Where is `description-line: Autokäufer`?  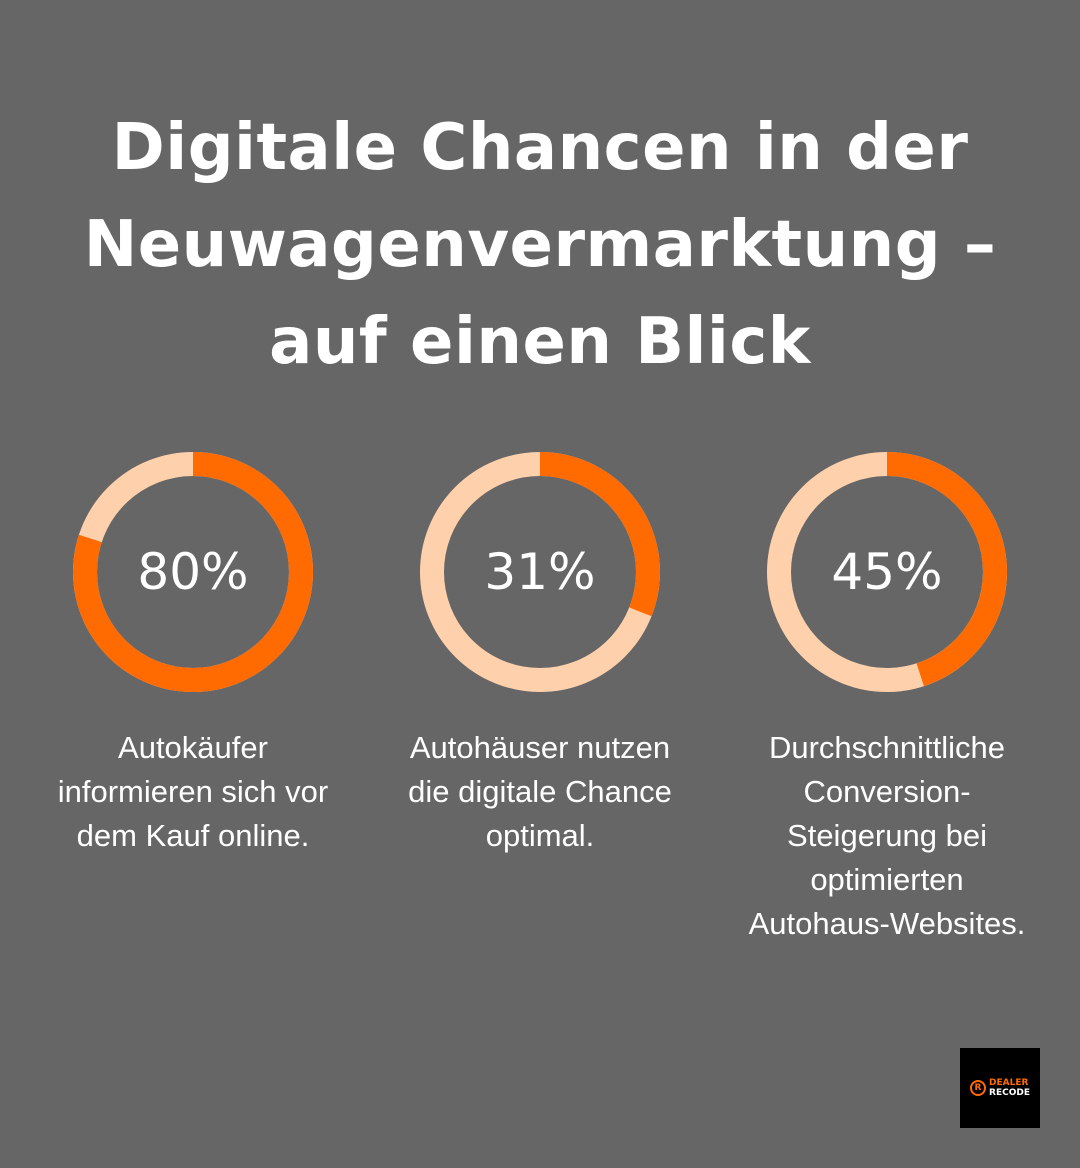 description-line: Autokäufer is located at coordinates (193, 747).